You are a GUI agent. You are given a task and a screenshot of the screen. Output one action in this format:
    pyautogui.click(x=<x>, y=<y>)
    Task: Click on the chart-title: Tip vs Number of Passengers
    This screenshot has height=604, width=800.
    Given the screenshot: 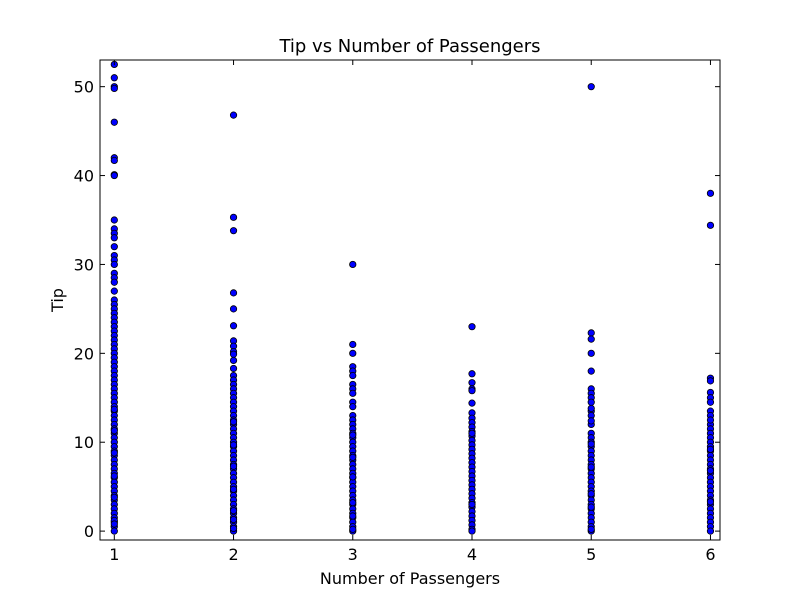 What is the action you would take?
    pyautogui.click(x=409, y=46)
    